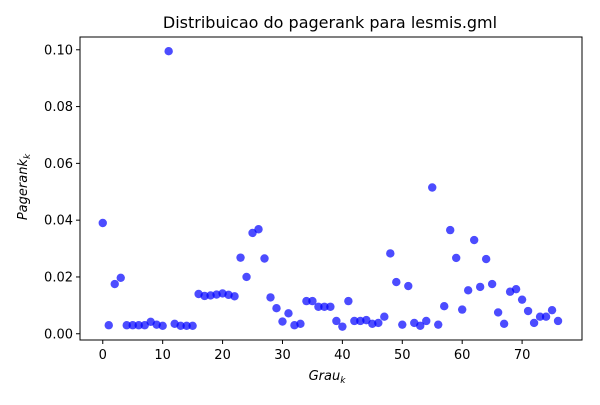 This screenshot has width=600, height=405. What do you see at coordinates (58, 107) in the screenshot?
I see `y-tick-label: 0.08` at bounding box center [58, 107].